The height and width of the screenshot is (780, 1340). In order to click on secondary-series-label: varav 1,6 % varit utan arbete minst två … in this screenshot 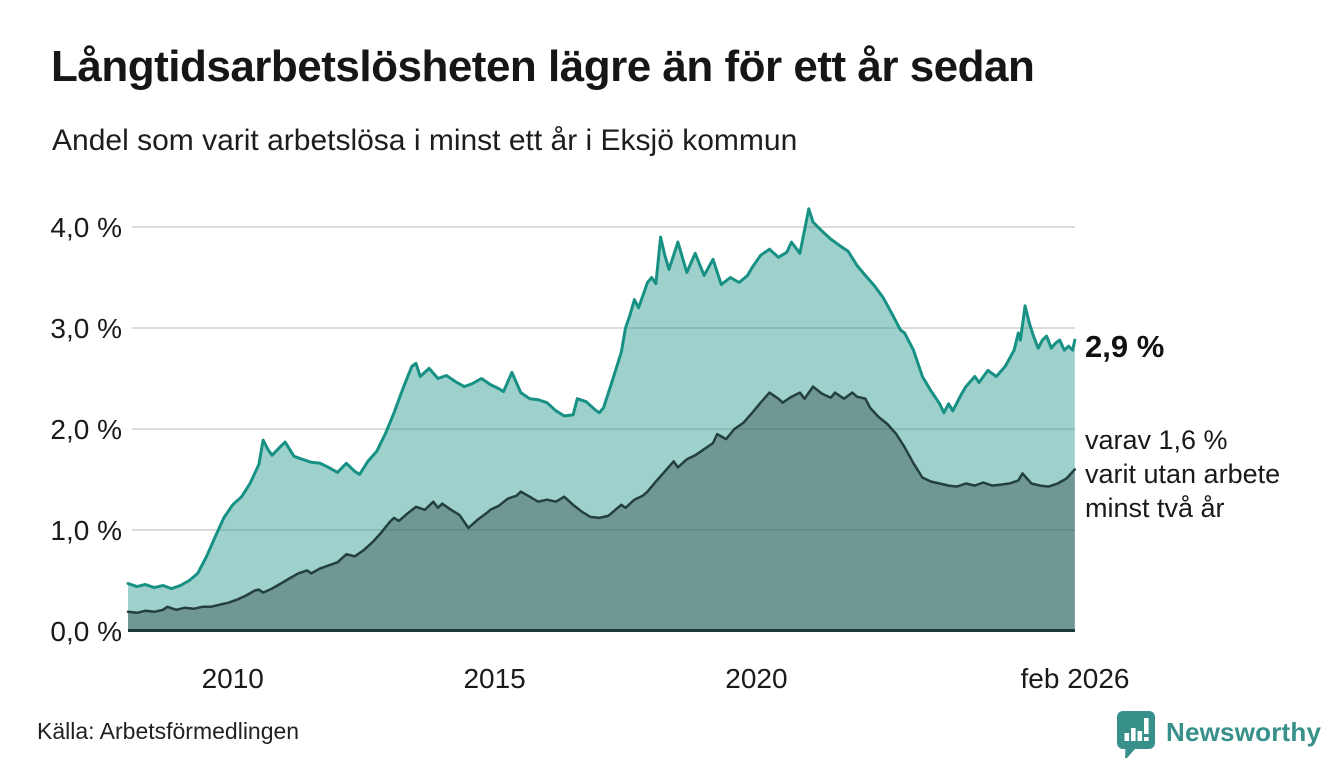, I will do `click(1182, 474)`.